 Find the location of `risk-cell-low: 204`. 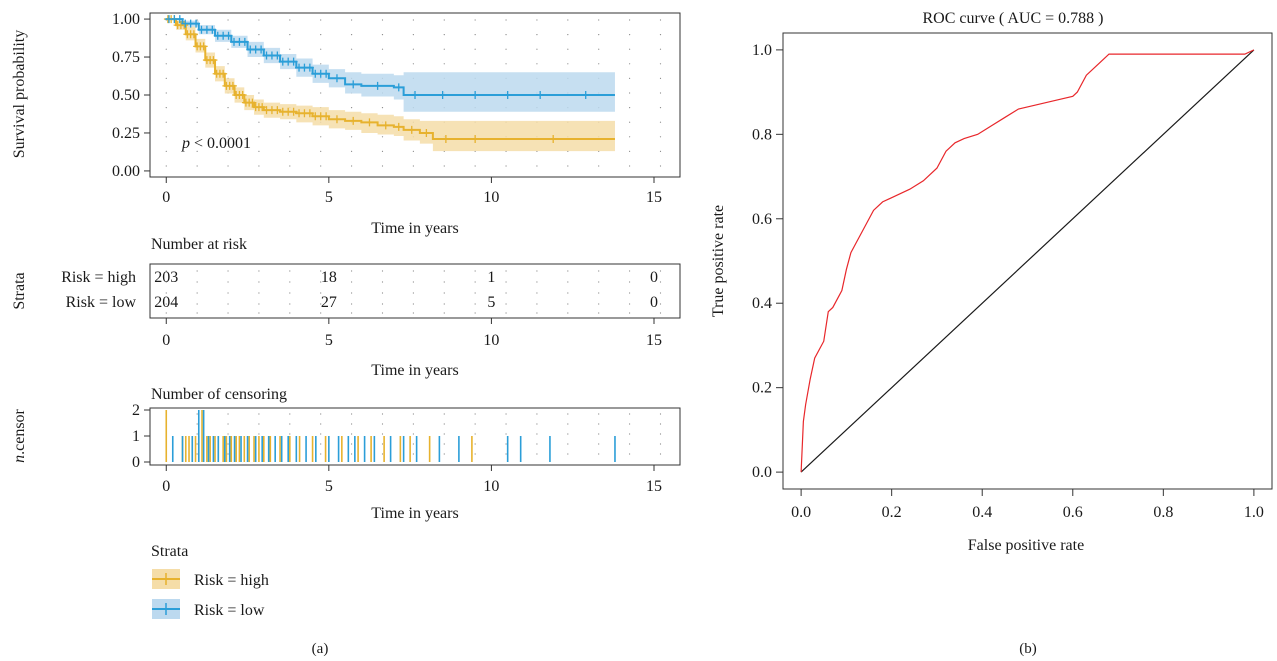

risk-cell-low: 204 is located at coordinates (166, 302).